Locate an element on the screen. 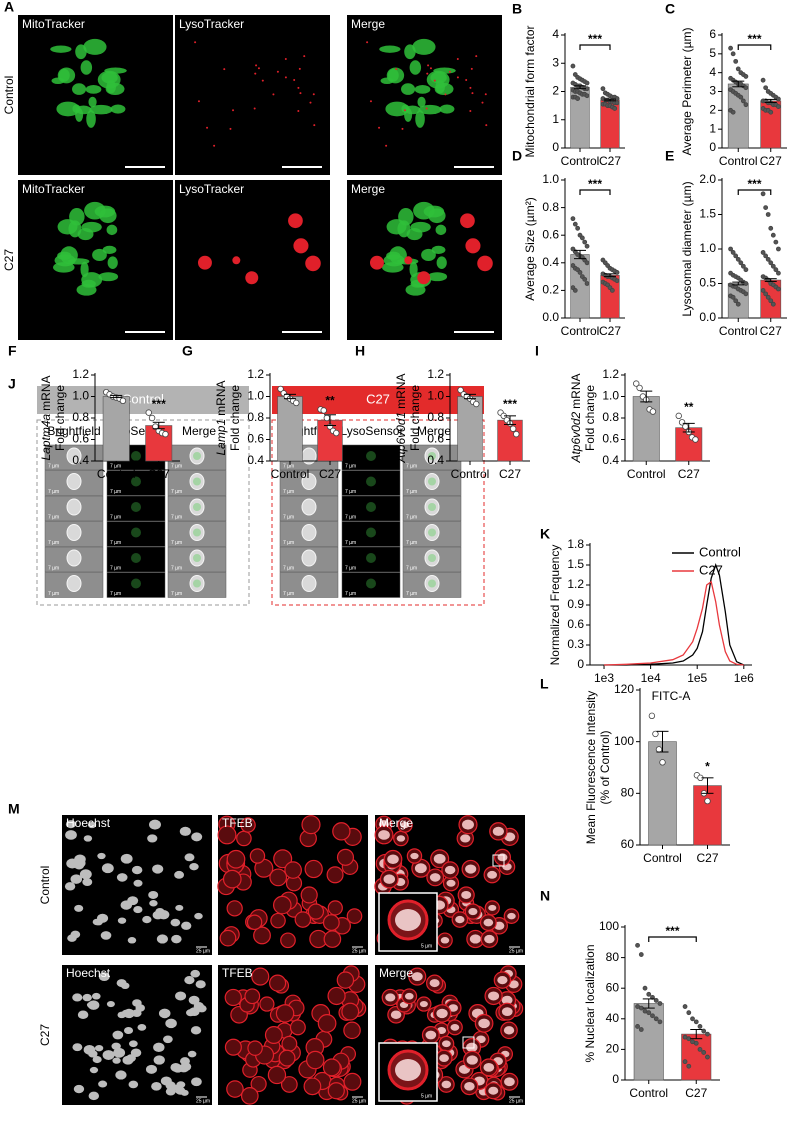  y-tick-label: 5 is located at coordinates (712, 53).